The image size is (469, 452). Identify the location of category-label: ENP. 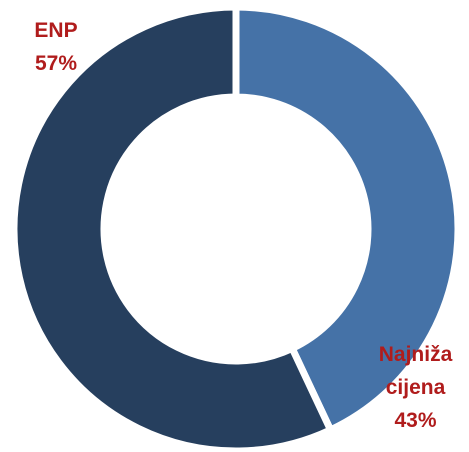
(56, 30).